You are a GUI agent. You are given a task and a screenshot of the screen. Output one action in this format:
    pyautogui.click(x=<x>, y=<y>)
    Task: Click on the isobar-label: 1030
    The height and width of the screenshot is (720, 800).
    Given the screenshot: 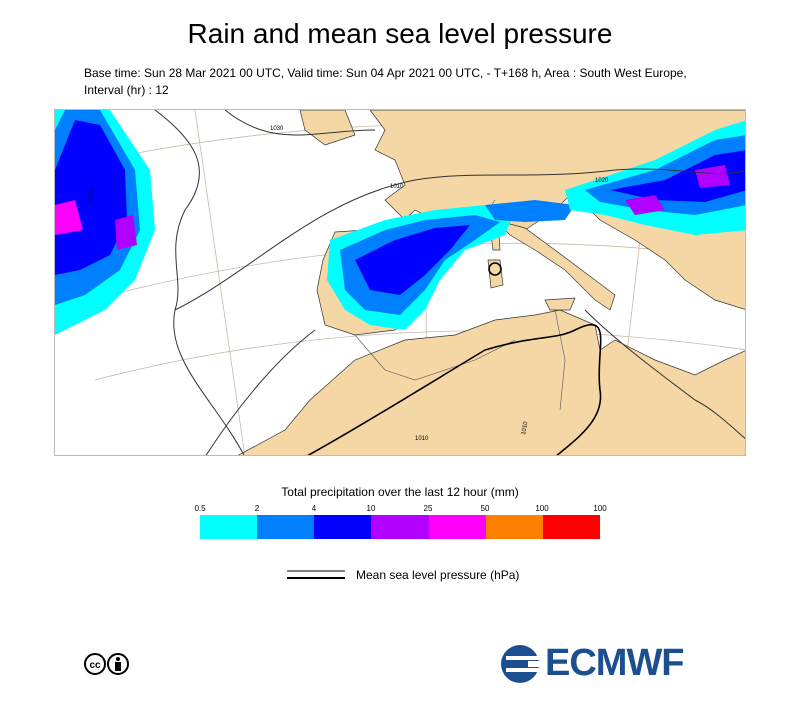 What is the action you would take?
    pyautogui.click(x=277, y=129)
    